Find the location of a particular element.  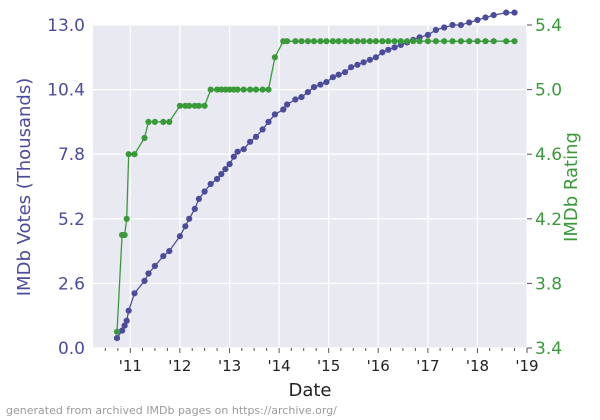

right-tick-label: 5.0 is located at coordinates (548, 91).